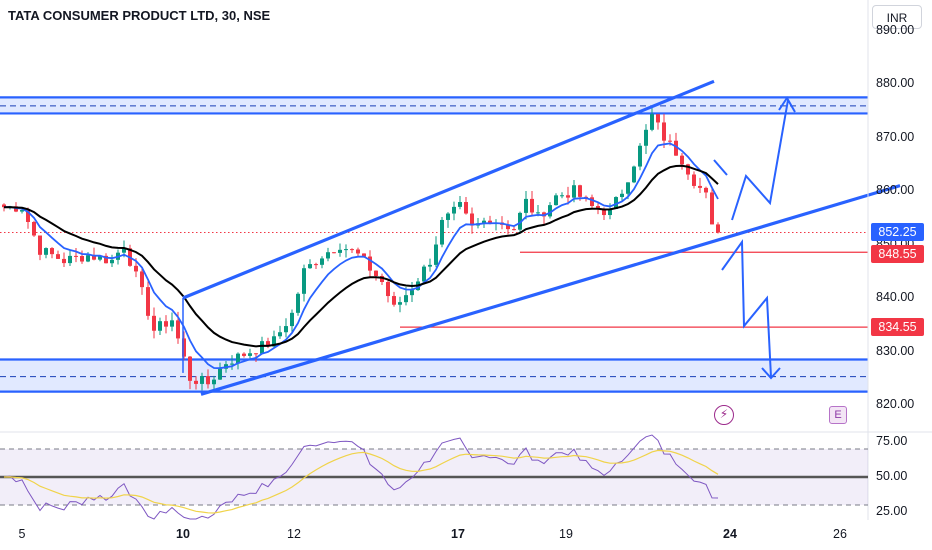 The width and height of the screenshot is (932, 550). I want to click on time-tick-label: 24, so click(730, 534).